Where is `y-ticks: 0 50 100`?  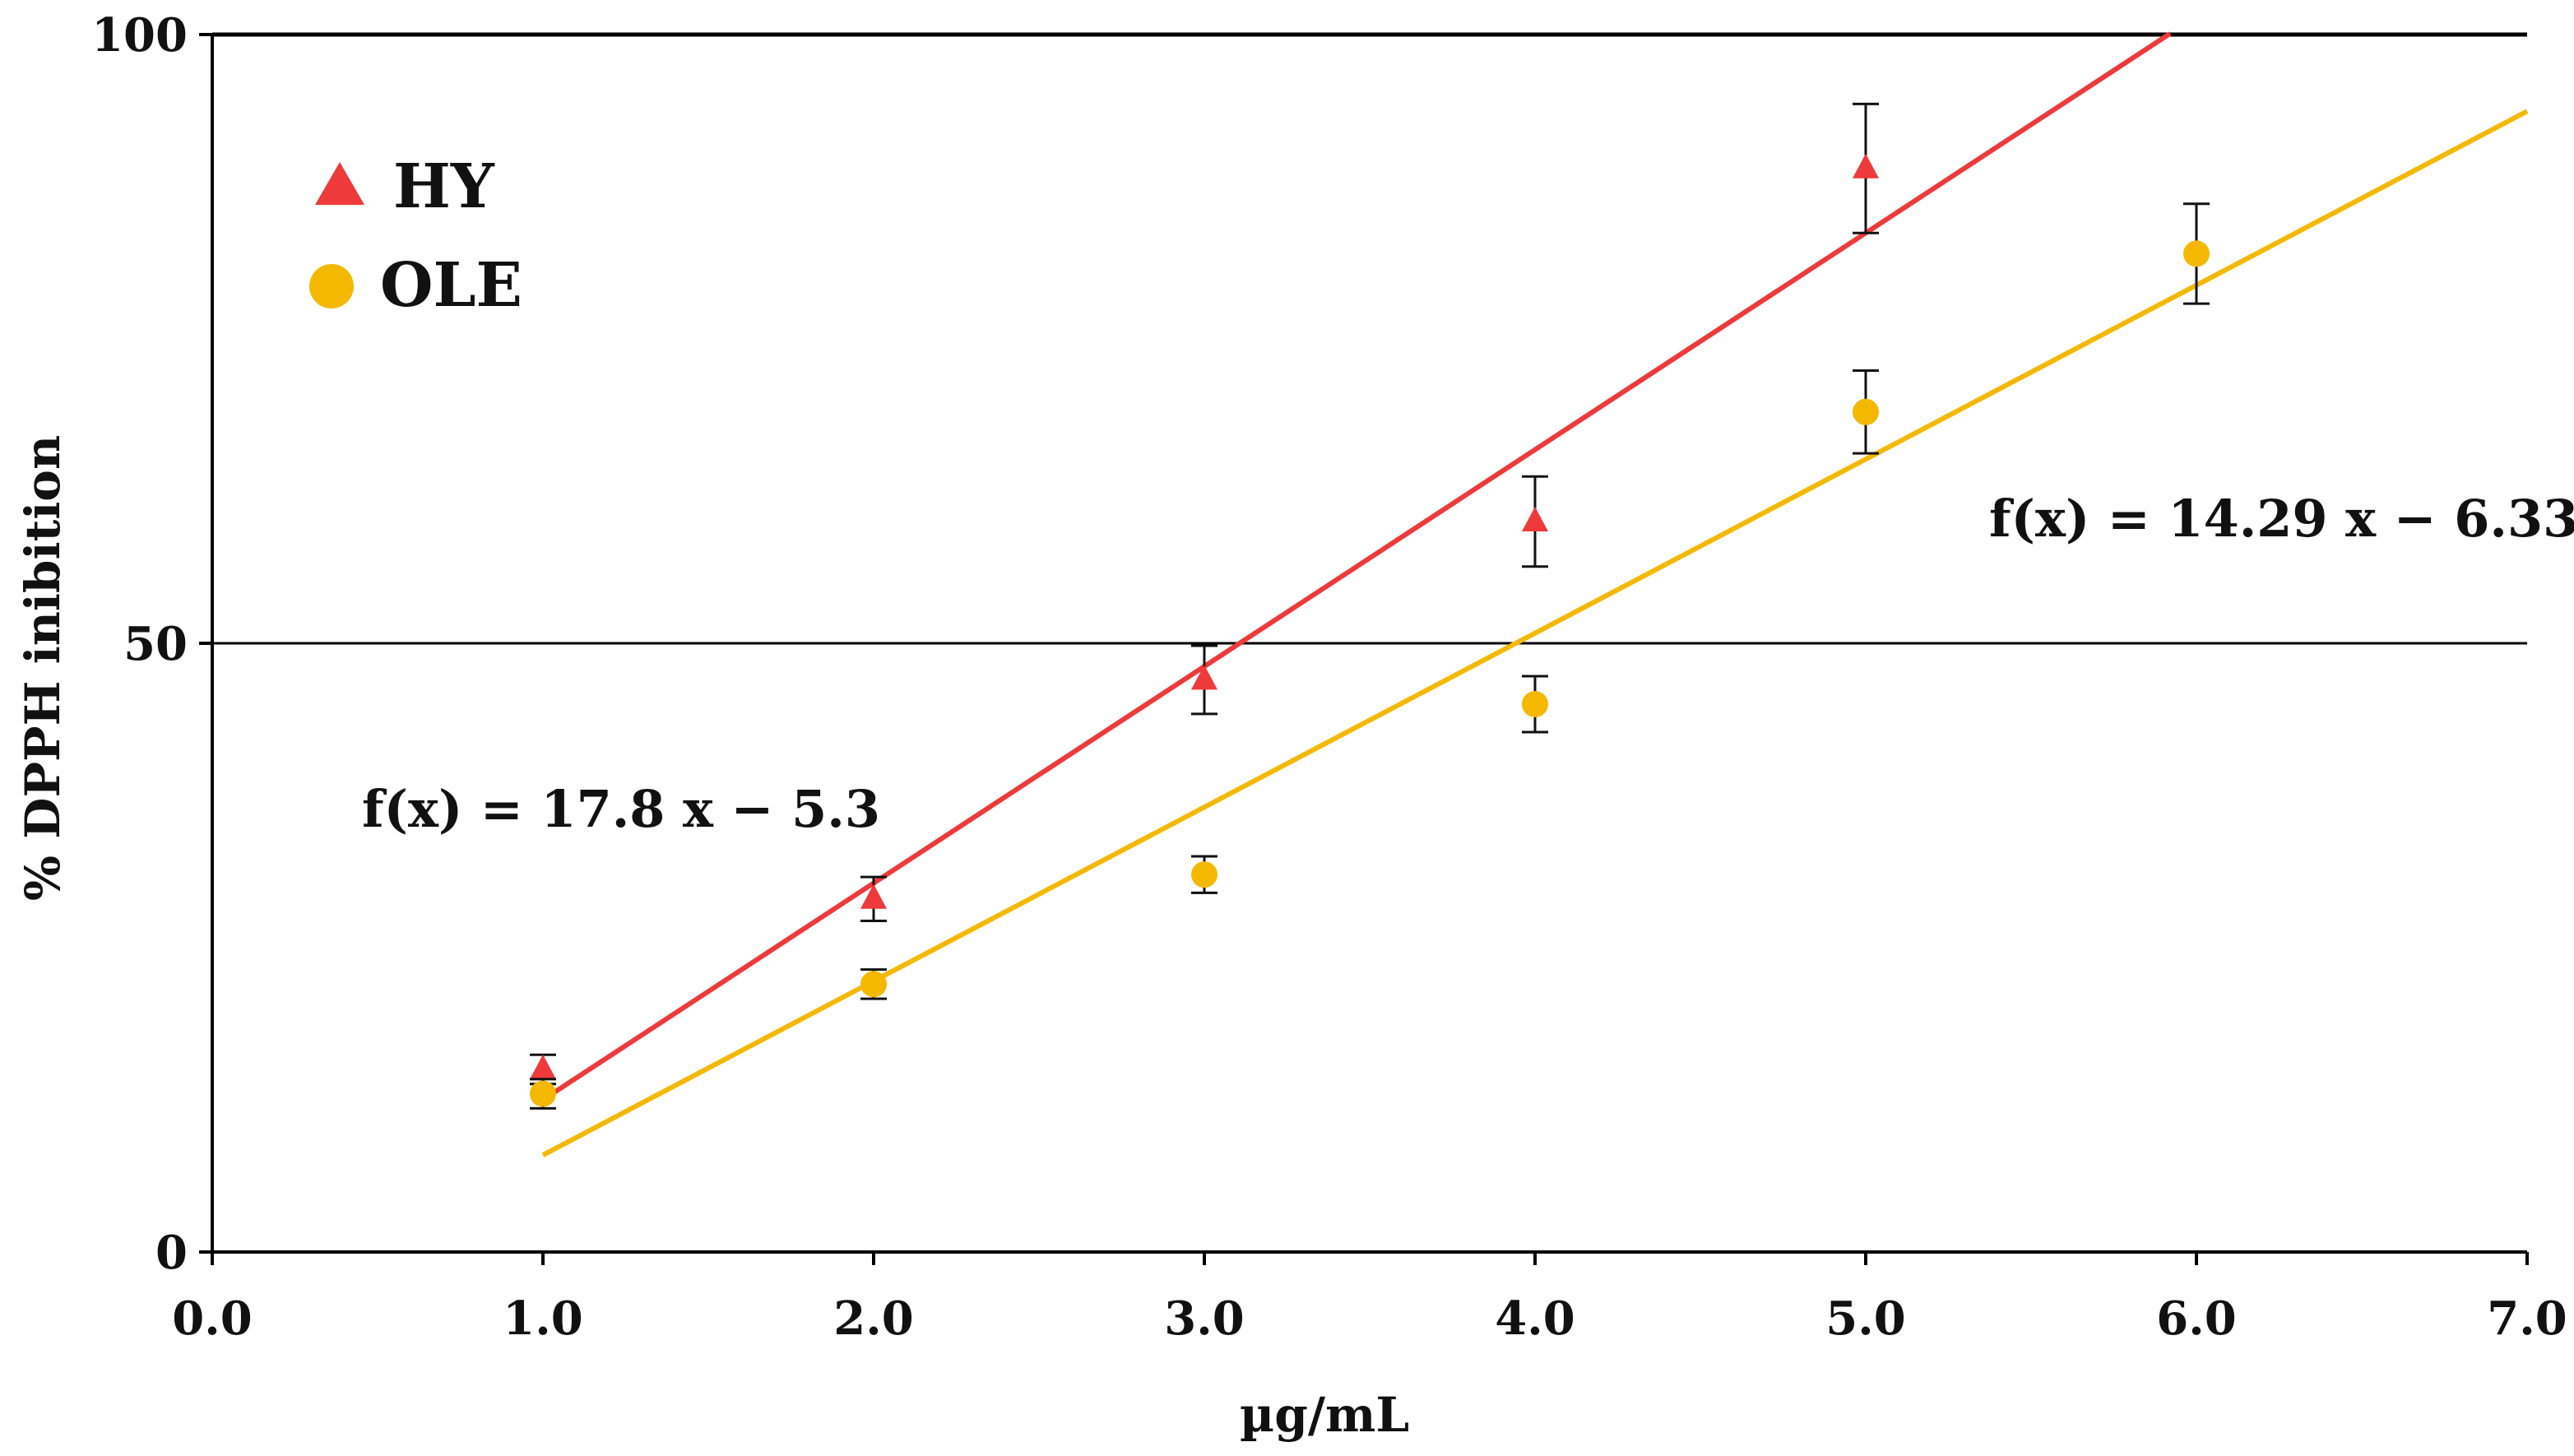 y-ticks: 0 50 100 is located at coordinates (151, 644).